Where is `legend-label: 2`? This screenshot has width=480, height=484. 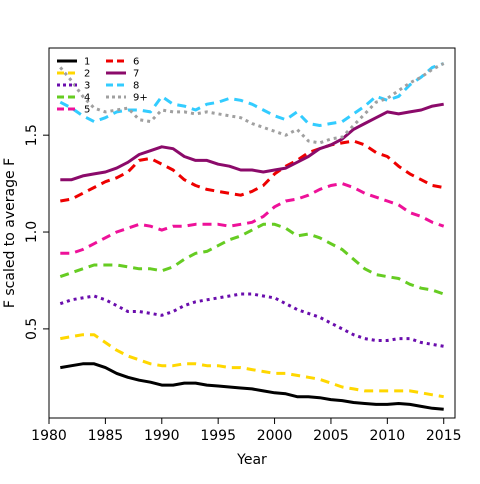
legend-label: 2 is located at coordinates (87, 74).